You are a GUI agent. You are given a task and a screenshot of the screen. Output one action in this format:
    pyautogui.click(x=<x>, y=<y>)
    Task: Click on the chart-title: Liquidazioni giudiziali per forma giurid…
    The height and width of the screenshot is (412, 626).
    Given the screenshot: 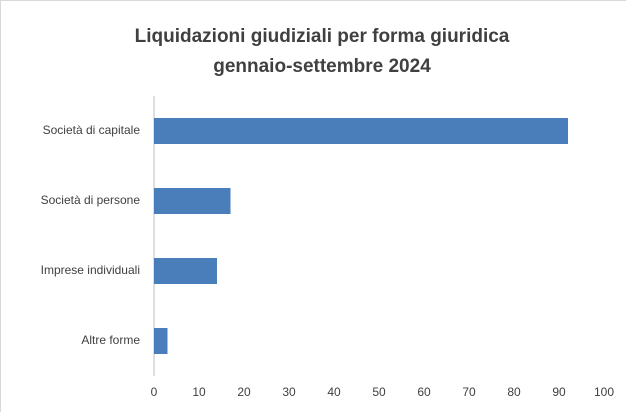 What is the action you would take?
    pyautogui.click(x=322, y=36)
    